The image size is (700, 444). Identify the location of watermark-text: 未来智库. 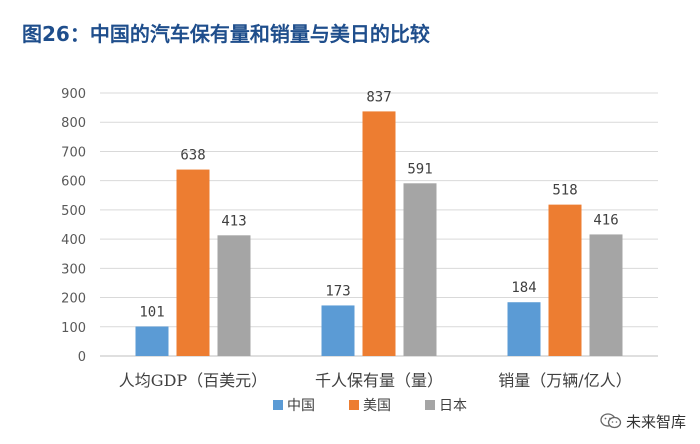
(655, 422).